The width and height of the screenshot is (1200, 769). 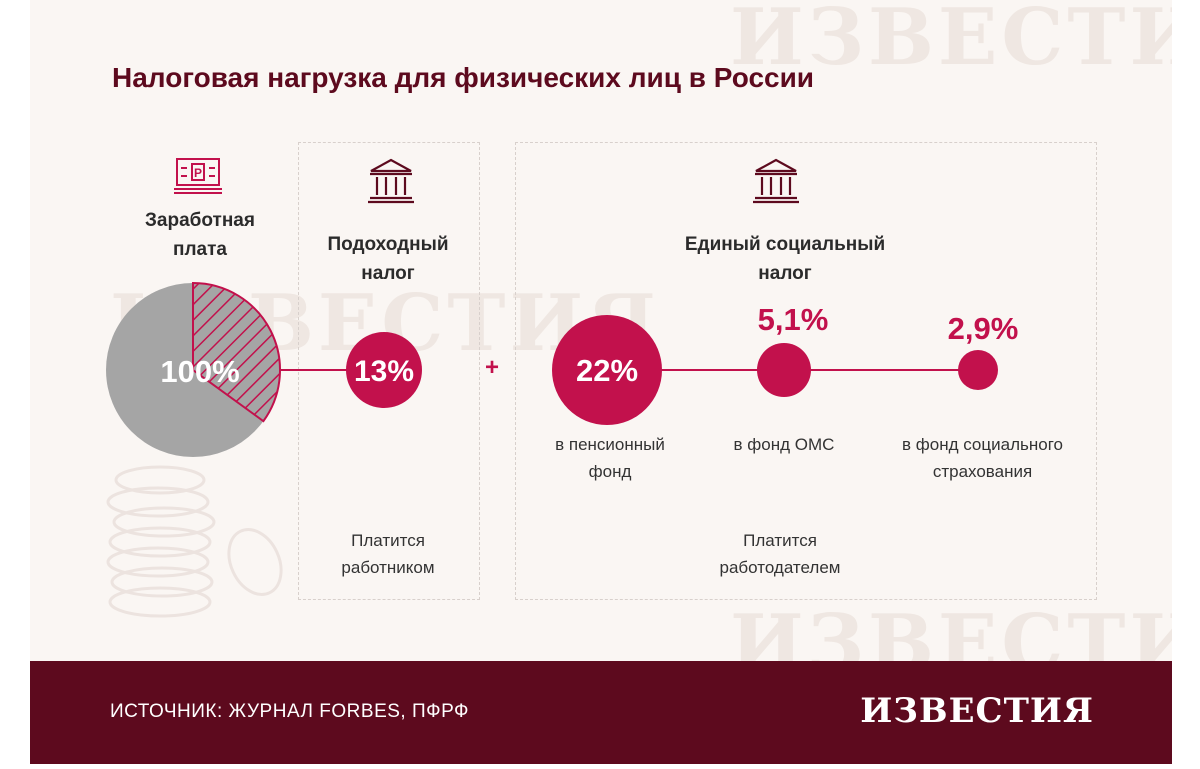 What do you see at coordinates (199, 371) in the screenshot?
I see `salary-value: 100%` at bounding box center [199, 371].